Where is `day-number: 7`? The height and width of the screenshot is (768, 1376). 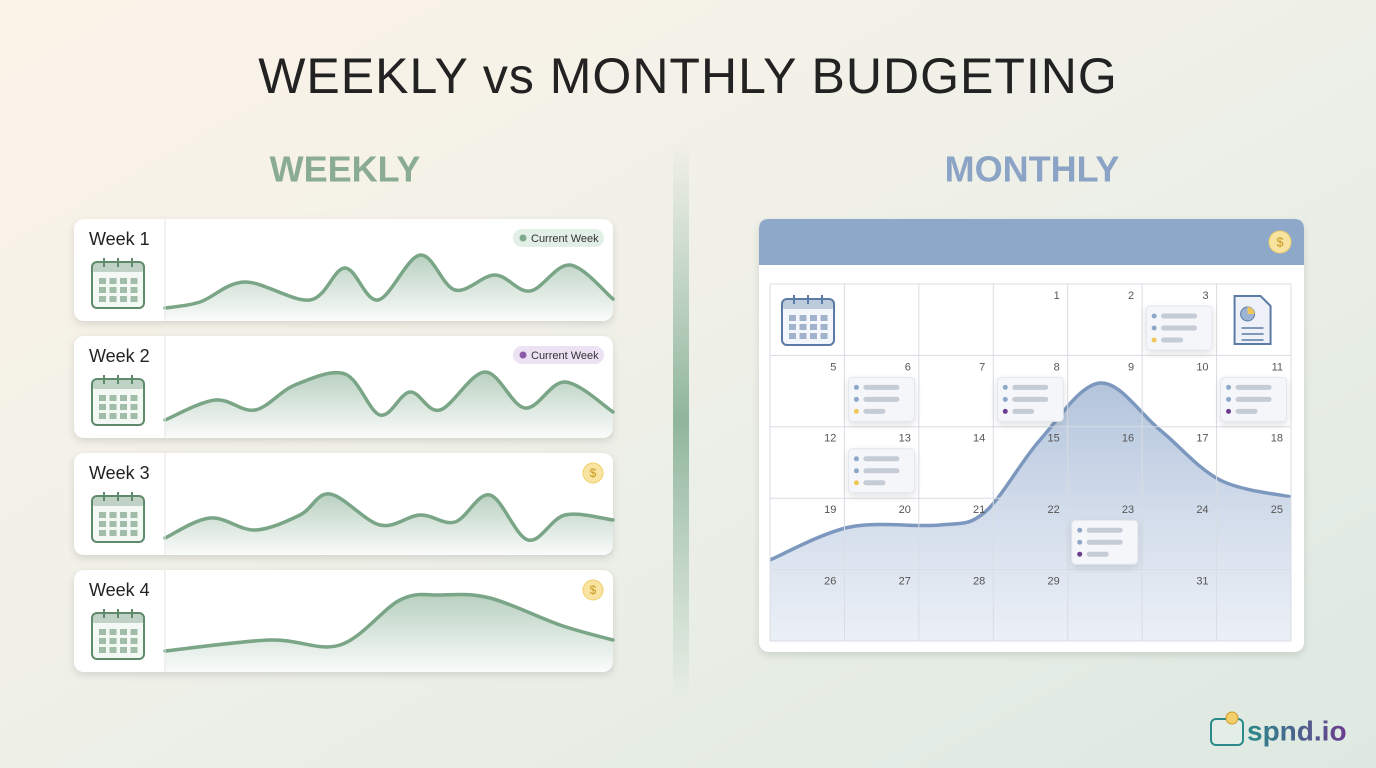 day-number: 7 is located at coordinates (982, 367).